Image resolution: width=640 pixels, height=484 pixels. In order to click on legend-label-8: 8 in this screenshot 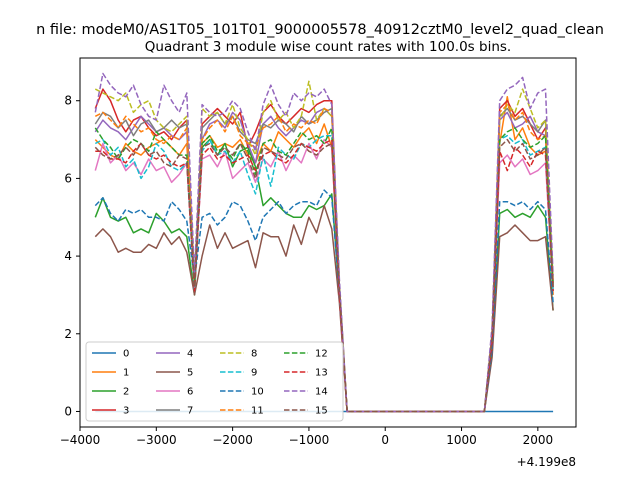, I will do `click(254, 354)`.